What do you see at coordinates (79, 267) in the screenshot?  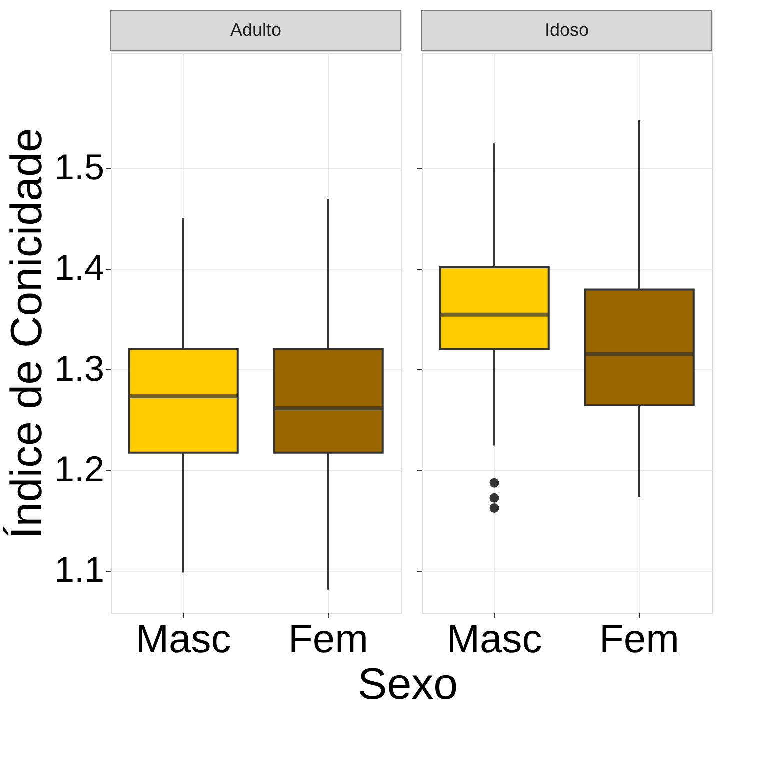 I see `y-tick-label: 1.4` at bounding box center [79, 267].